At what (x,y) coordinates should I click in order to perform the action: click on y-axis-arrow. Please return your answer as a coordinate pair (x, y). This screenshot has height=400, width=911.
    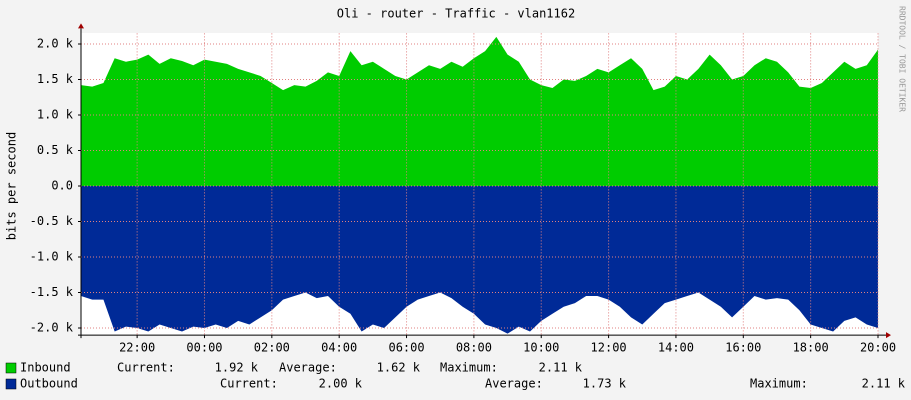
    Looking at the image, I should click on (81, 26).